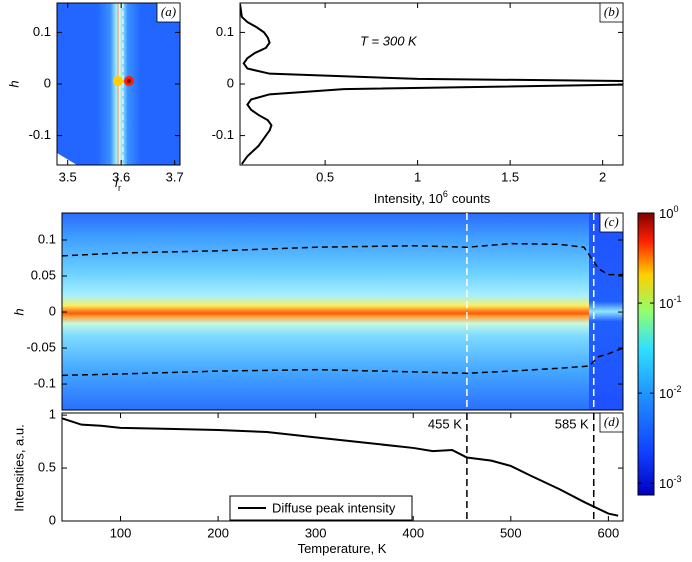 The width and height of the screenshot is (692, 562). What do you see at coordinates (68, 176) in the screenshot?
I see `x-tick-label: 3.5` at bounding box center [68, 176].